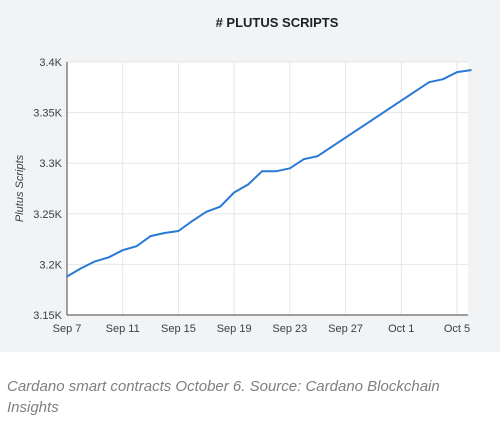 The width and height of the screenshot is (500, 430). Describe the element at coordinates (345, 329) in the screenshot. I see `x-tick-label: Sep 27` at that location.